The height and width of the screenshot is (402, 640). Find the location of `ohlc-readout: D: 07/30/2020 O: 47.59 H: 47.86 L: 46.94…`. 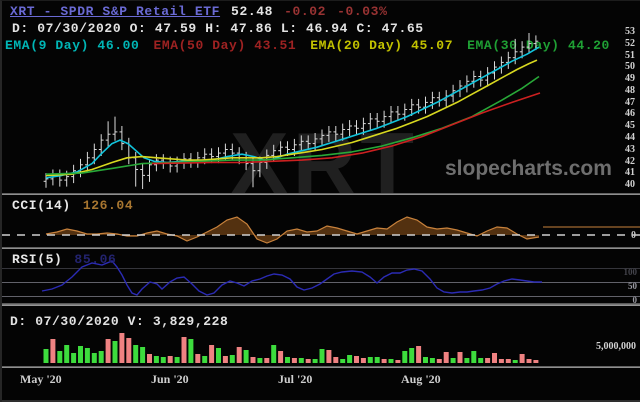

ohlc-readout: D: 07/30/2020 O: 47.59 H: 47.86 L: 46.94… is located at coordinates (218, 28).